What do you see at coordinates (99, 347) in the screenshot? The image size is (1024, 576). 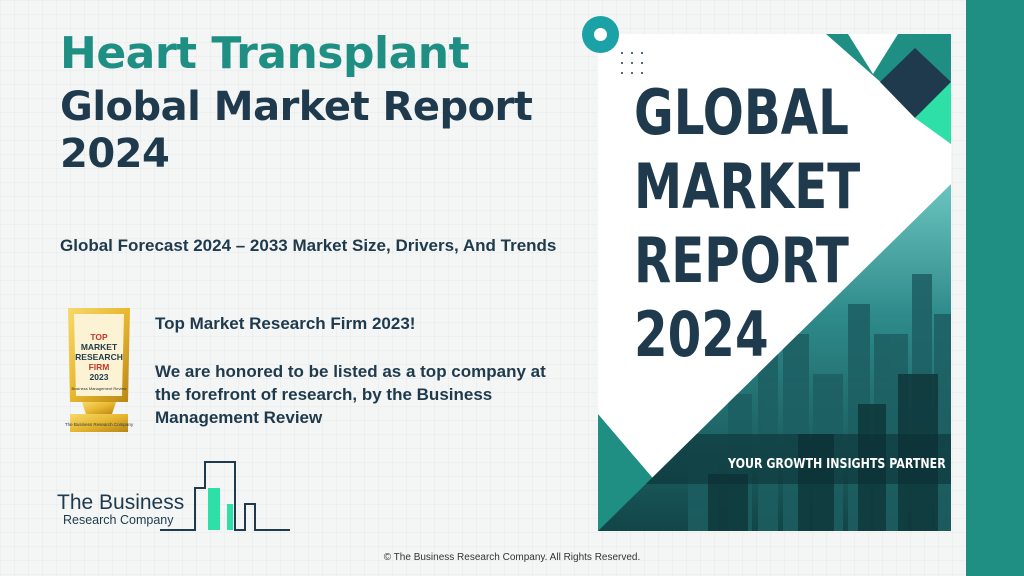 I see `badge-line: MARKET` at bounding box center [99, 347].